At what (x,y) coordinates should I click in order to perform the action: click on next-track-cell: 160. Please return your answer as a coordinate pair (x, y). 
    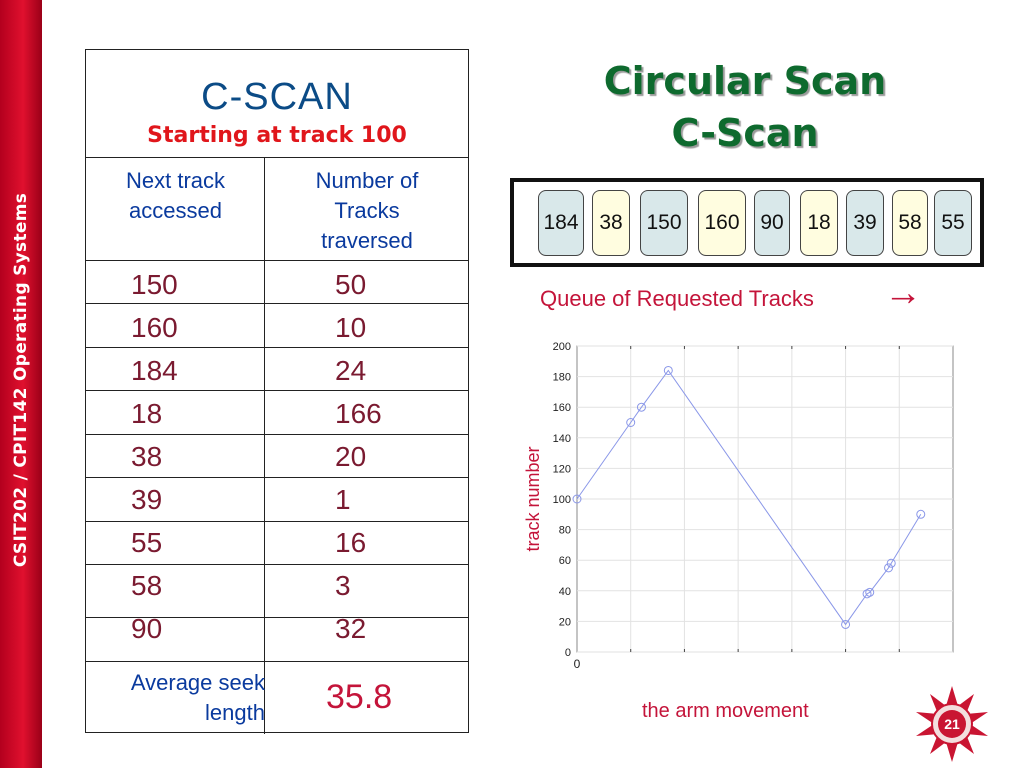
    Looking at the image, I should click on (154, 327).